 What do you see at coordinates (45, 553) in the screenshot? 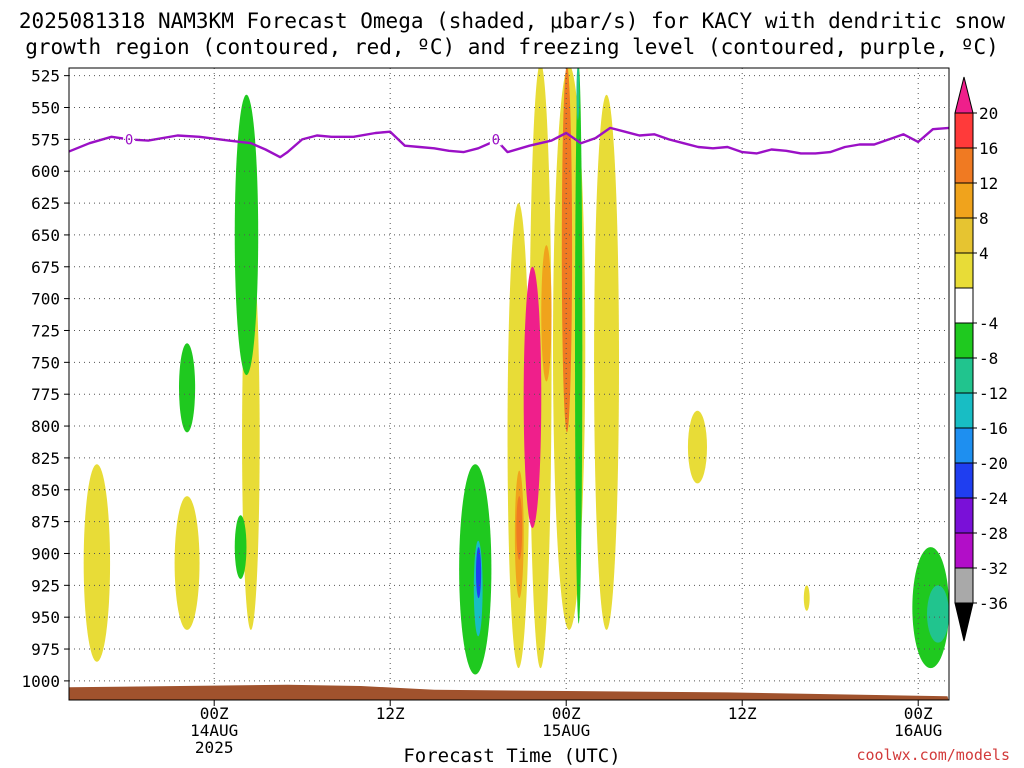
I see `y-tick-label-900: 900` at bounding box center [45, 553].